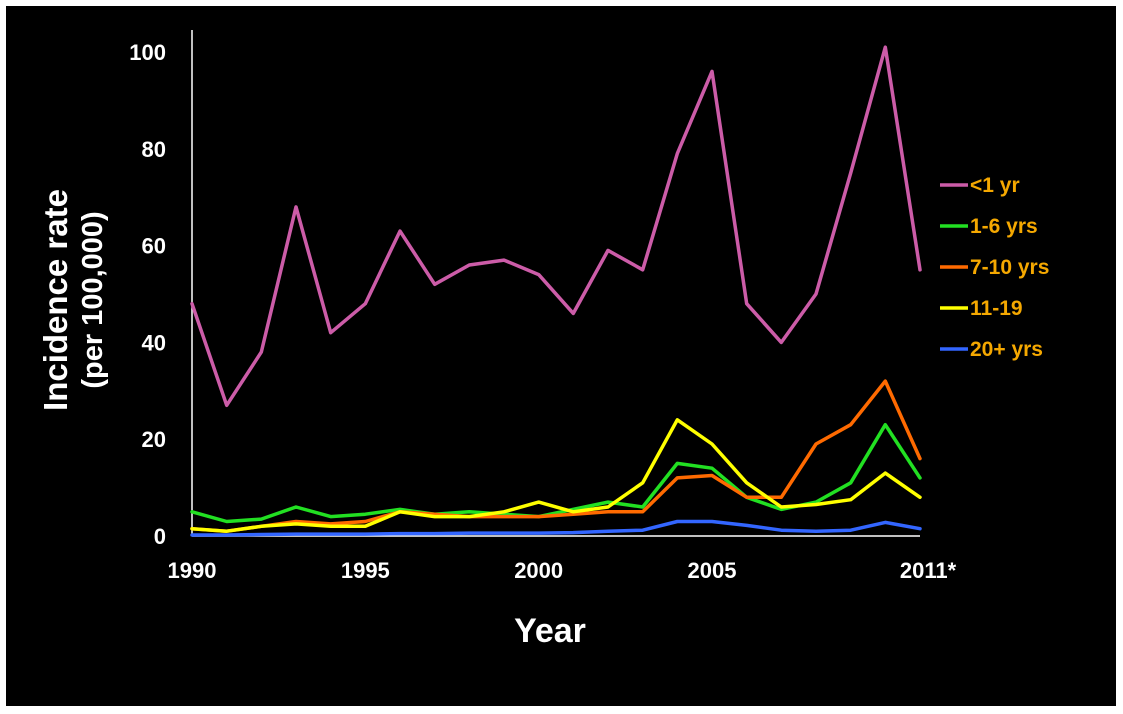  I want to click on y-tick-label: 100, so click(147, 52).